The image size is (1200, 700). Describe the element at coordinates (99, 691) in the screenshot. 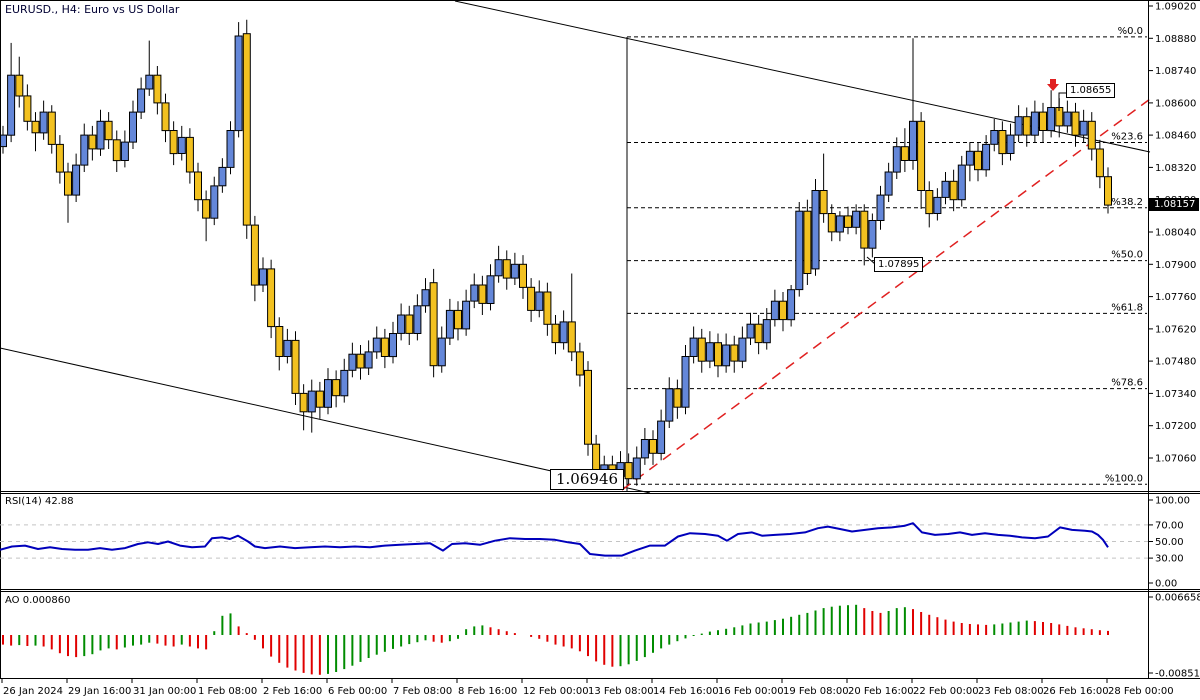

I see `date-label: 29 Jan 16:00` at that location.